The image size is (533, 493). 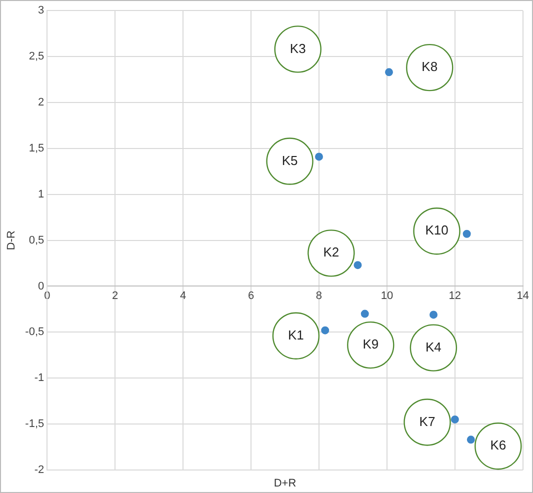 I want to click on annotation: K8, so click(x=430, y=66).